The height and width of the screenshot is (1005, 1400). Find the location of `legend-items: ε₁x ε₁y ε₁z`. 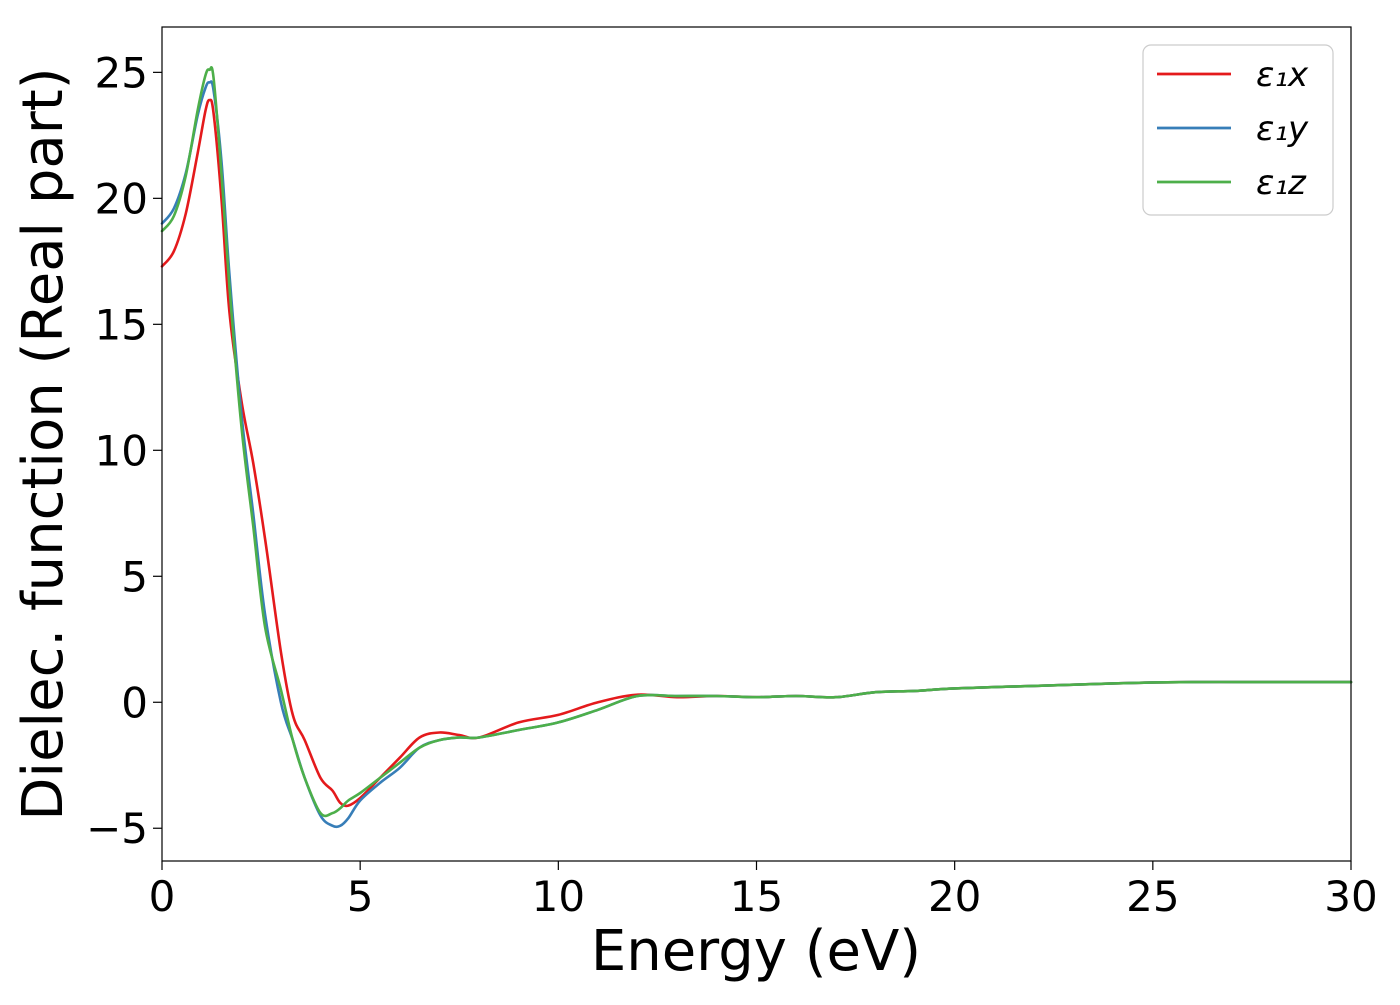

legend-items: ε₁x ε₁y ε₁z is located at coordinates (1233, 129).